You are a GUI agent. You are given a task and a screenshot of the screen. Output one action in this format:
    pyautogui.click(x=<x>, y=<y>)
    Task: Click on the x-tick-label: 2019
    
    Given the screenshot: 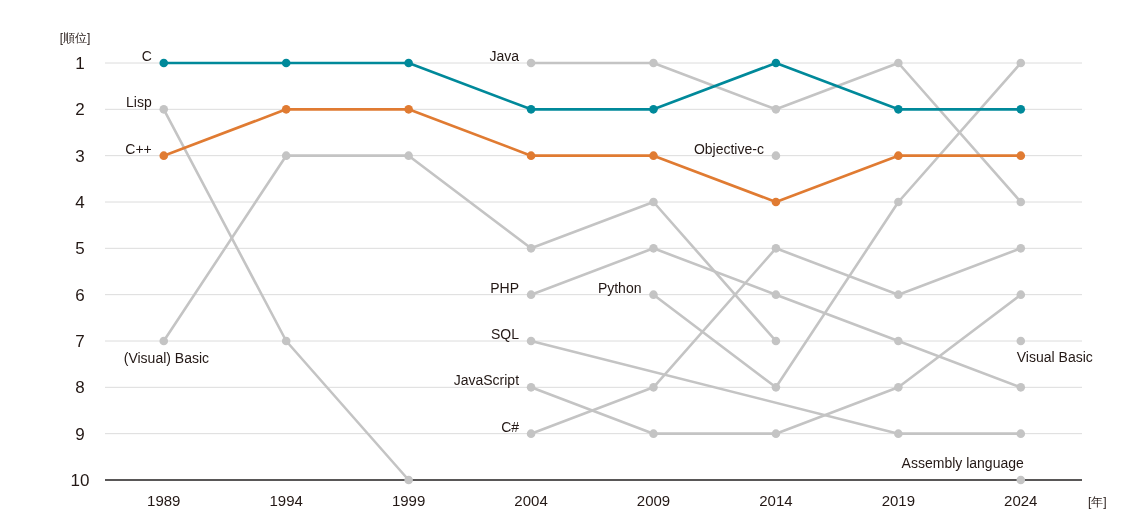 What is the action you would take?
    pyautogui.click(x=898, y=500)
    